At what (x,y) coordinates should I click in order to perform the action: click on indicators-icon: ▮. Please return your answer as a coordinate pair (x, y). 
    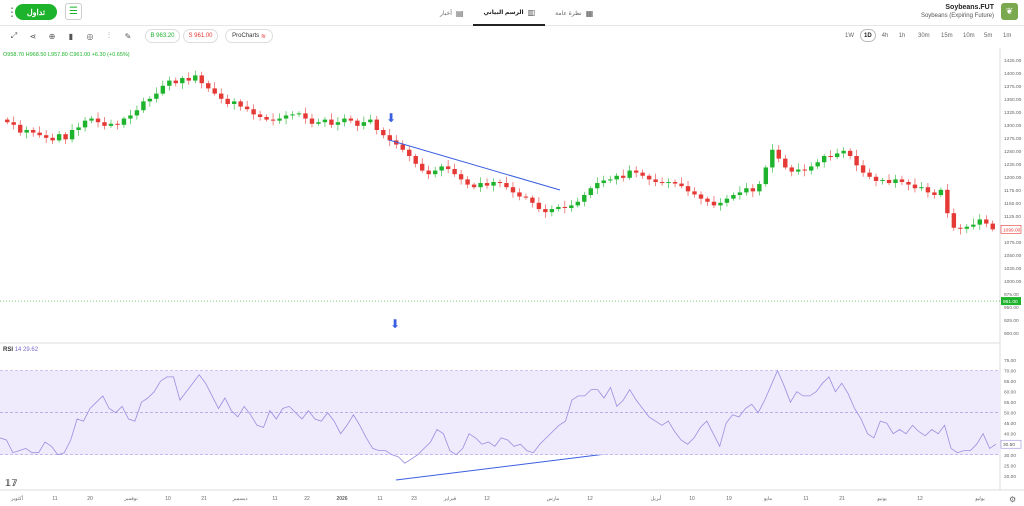
    Looking at the image, I should click on (71, 36).